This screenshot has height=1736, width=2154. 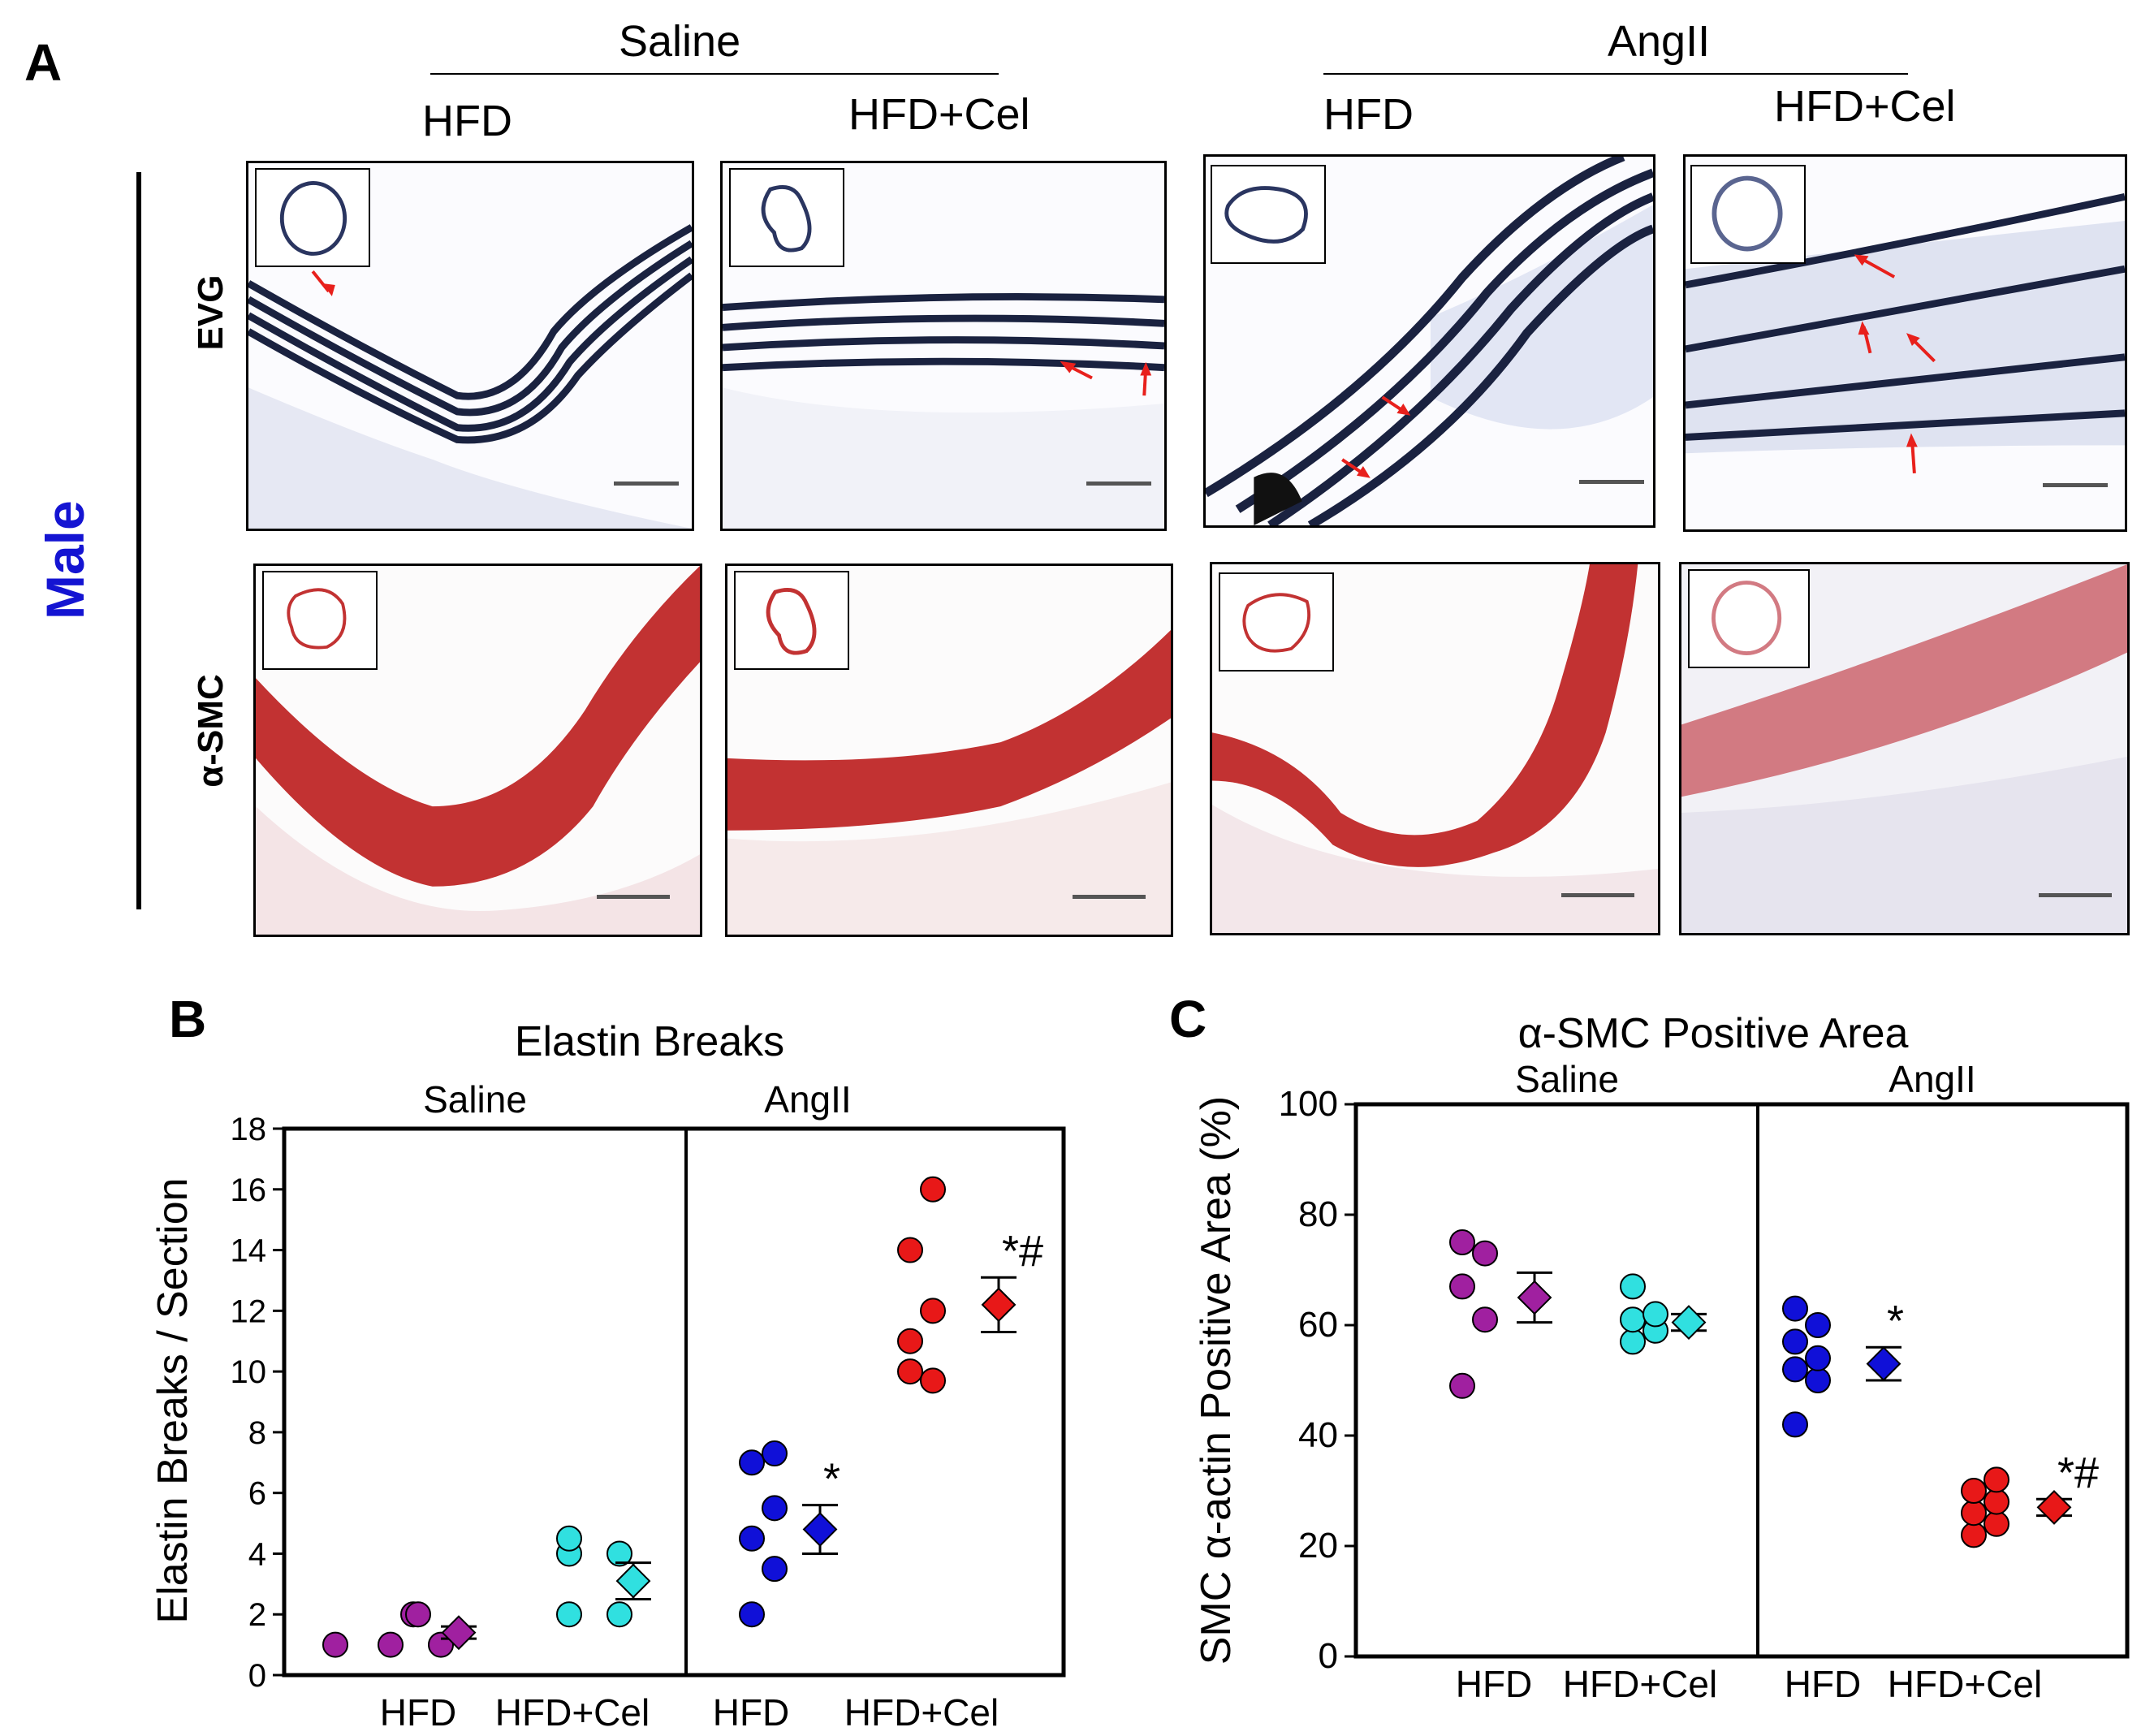 What do you see at coordinates (1883, 1364) in the screenshot?
I see `chart-c-series-2-mean` at bounding box center [1883, 1364].